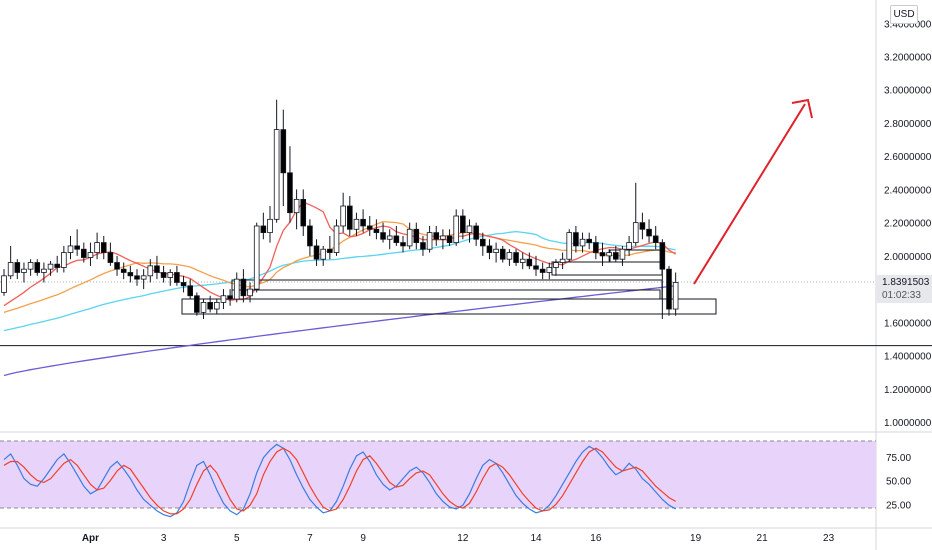 The image size is (932, 550). What do you see at coordinates (458, 538) in the screenshot?
I see `time-axis: Apr 3 5 7 9 12 14 16 19 21 23` at bounding box center [458, 538].